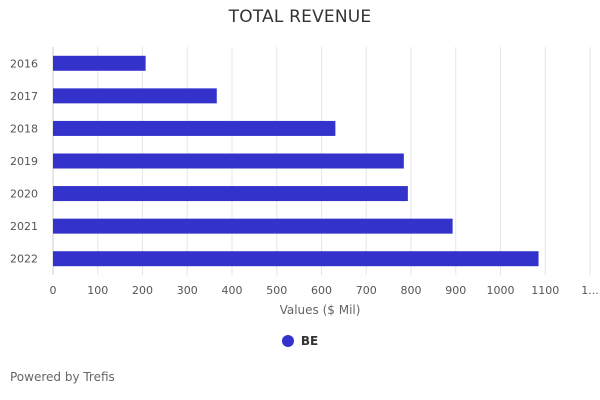  What do you see at coordinates (501, 290) in the screenshot?
I see `x-tick-label: 1000` at bounding box center [501, 290].